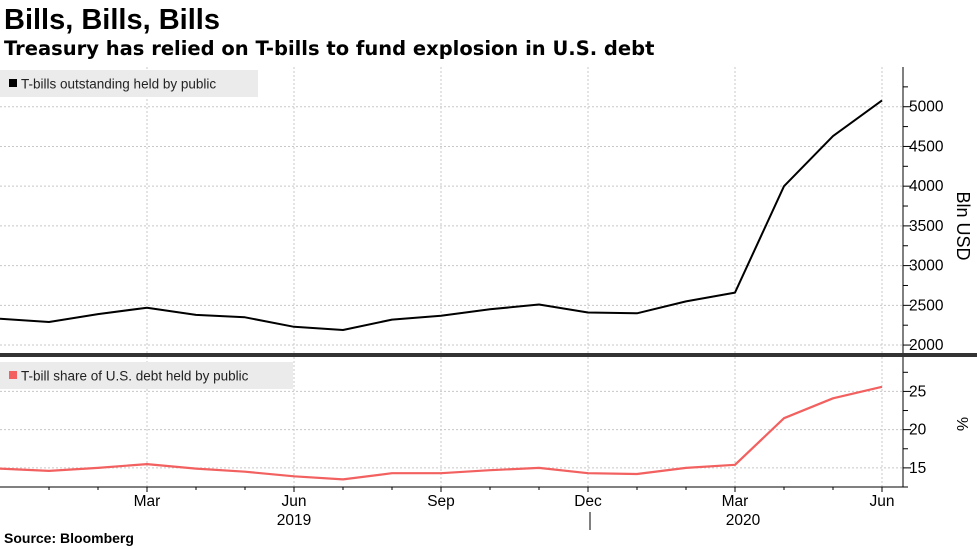  What do you see at coordinates (13, 375) in the screenshot?
I see `bottom-legend-swatch` at bounding box center [13, 375].